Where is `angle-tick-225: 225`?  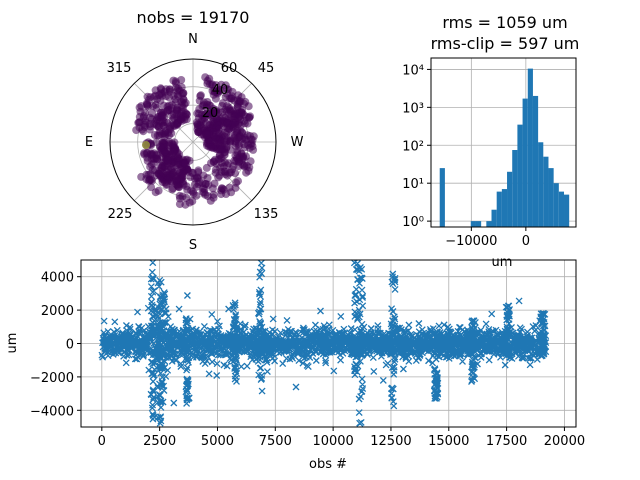 angle-tick-225: 225 is located at coordinates (120, 214).